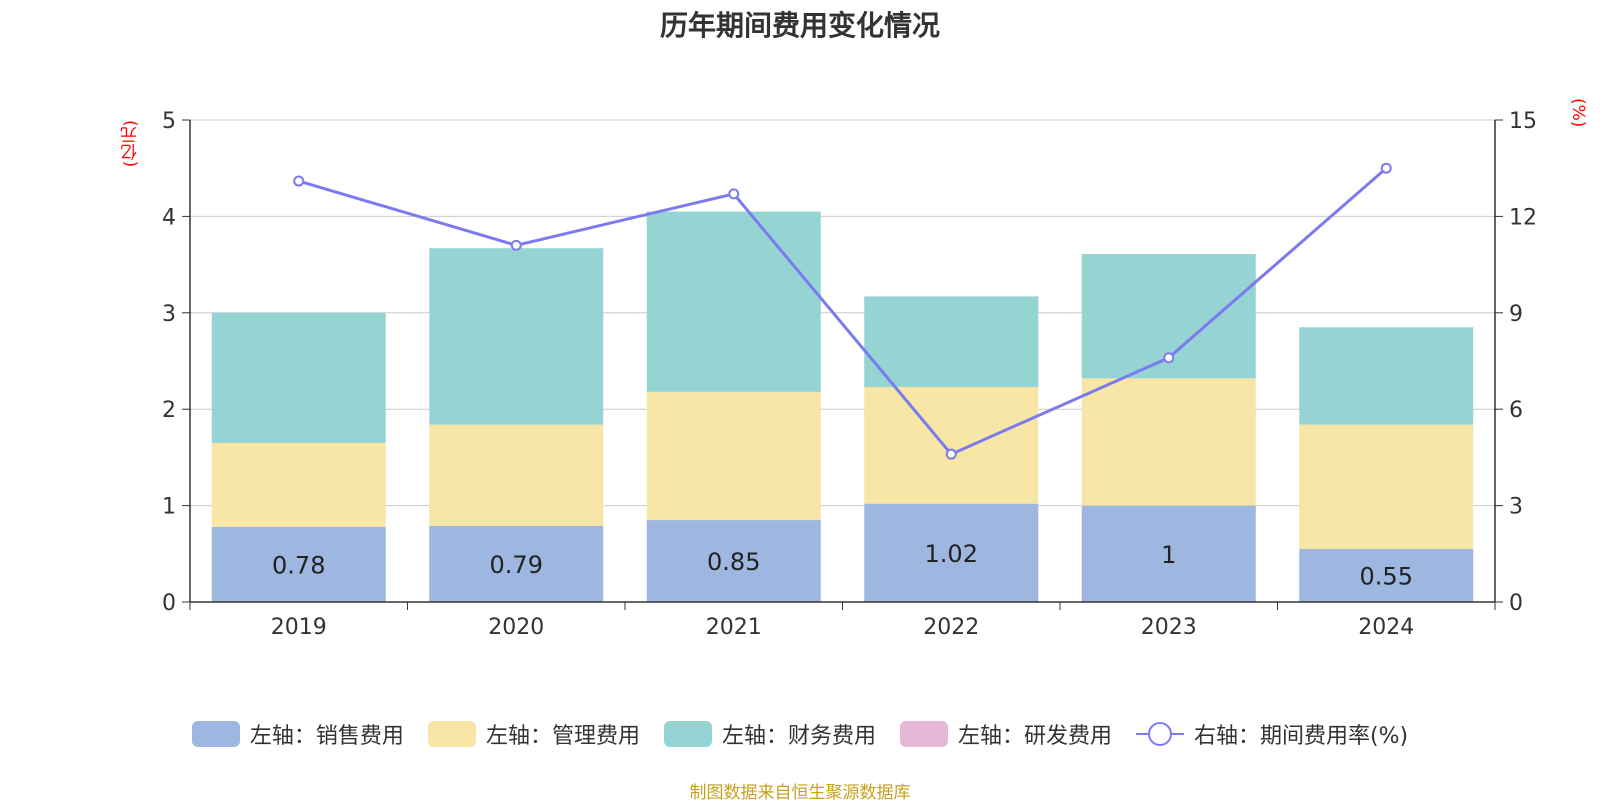 This screenshot has height=803, width=1600. I want to click on left-axis-tick-label: 3, so click(169, 314).